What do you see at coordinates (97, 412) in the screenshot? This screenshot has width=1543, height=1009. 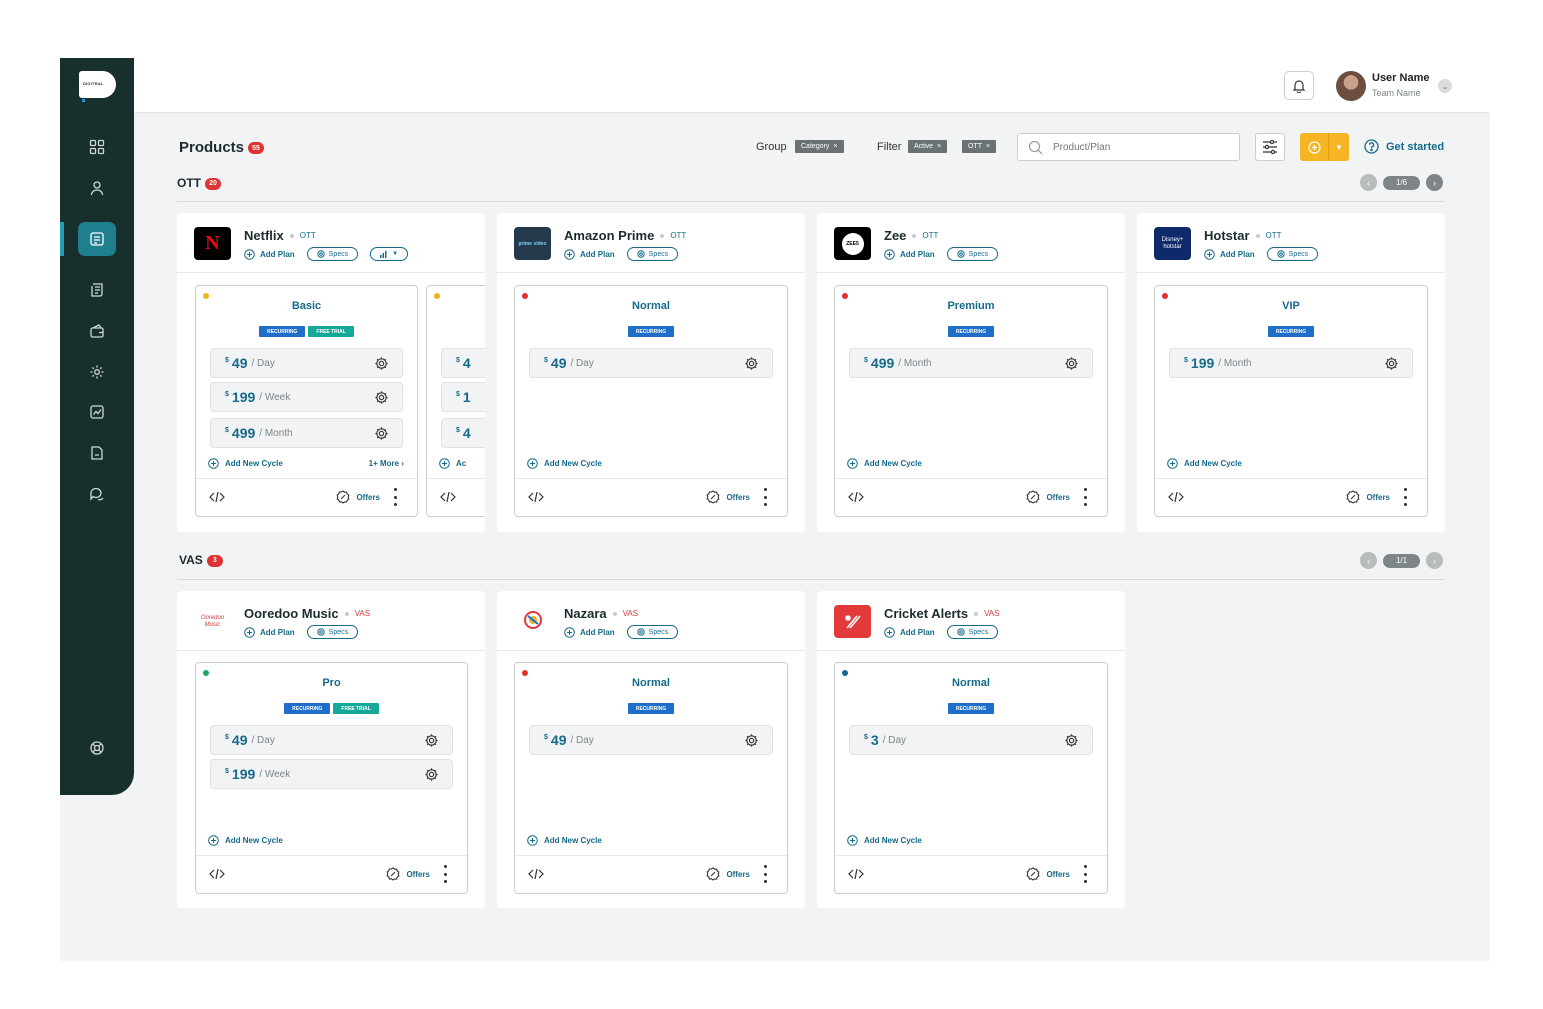 I see `nav-analytics` at bounding box center [97, 412].